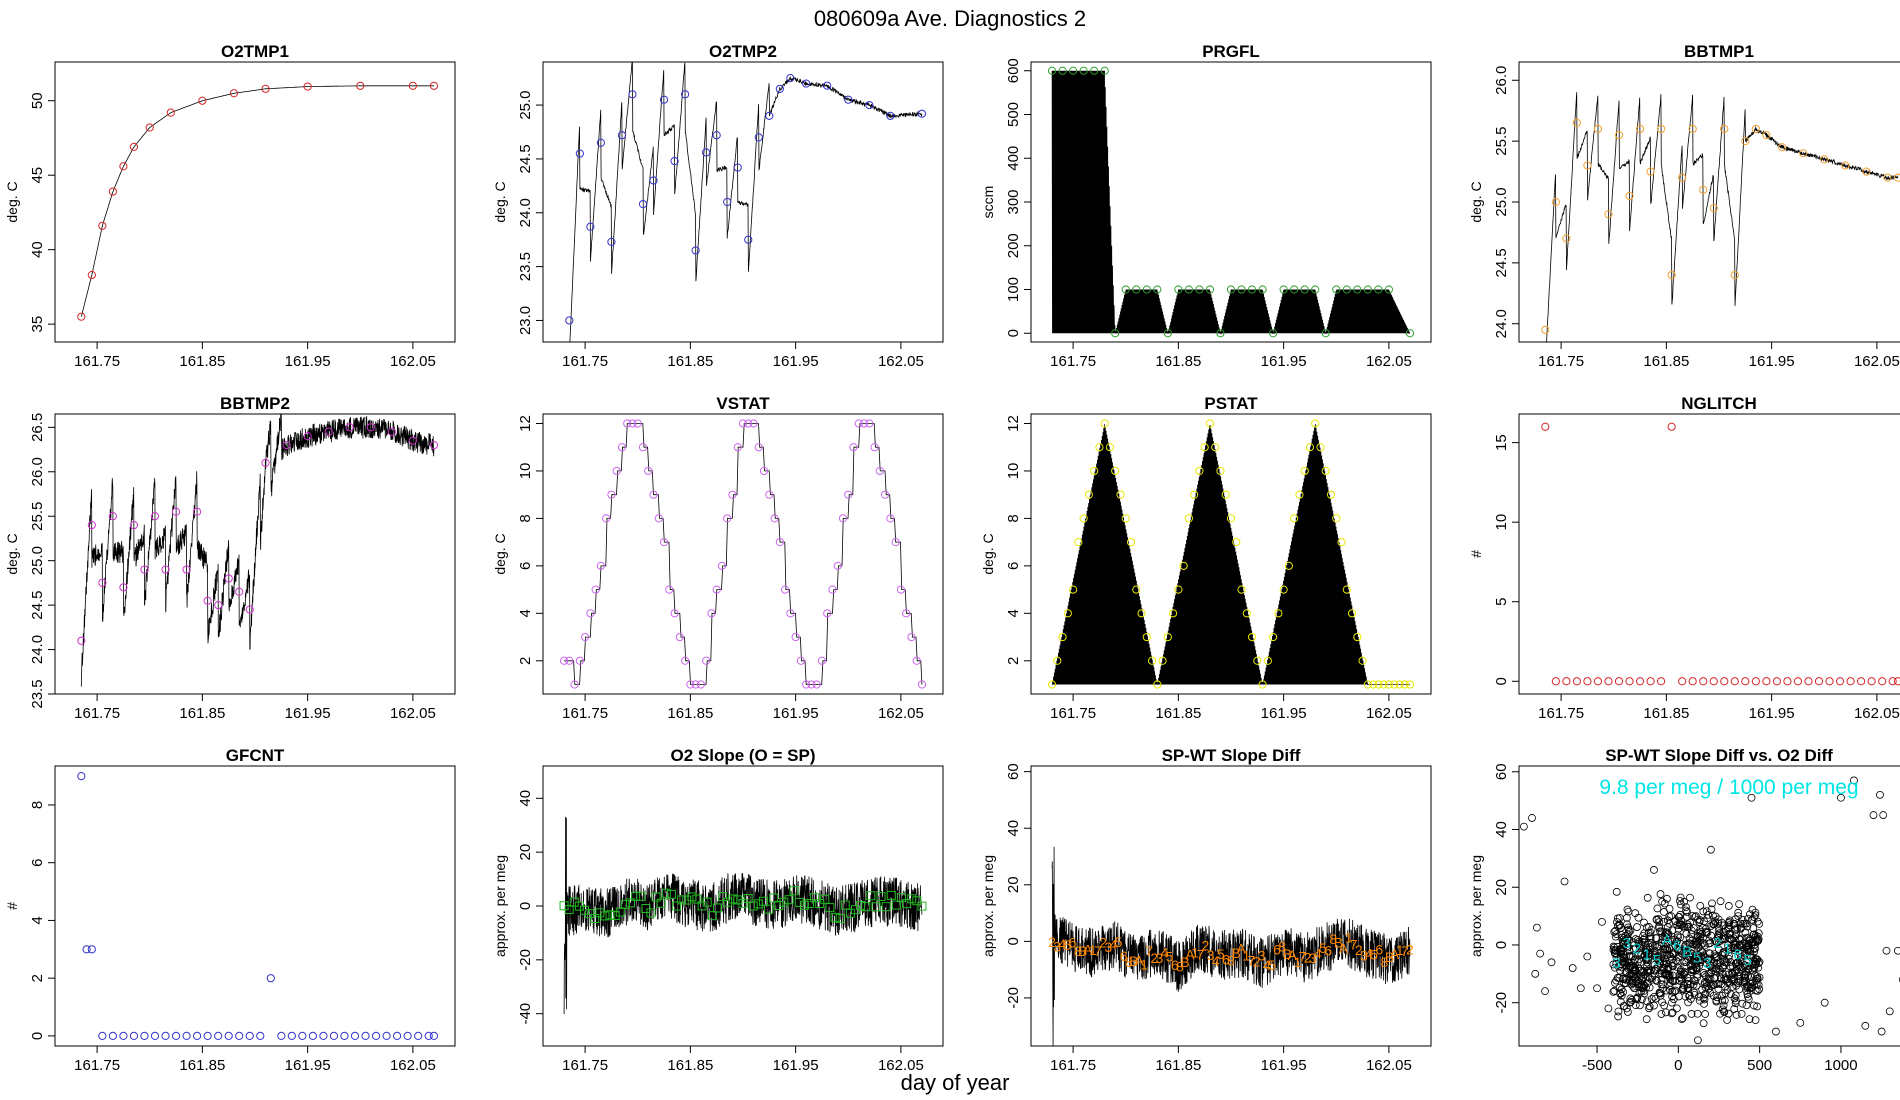  What do you see at coordinates (525, 661) in the screenshot?
I see `y-tick-label: 2` at bounding box center [525, 661].